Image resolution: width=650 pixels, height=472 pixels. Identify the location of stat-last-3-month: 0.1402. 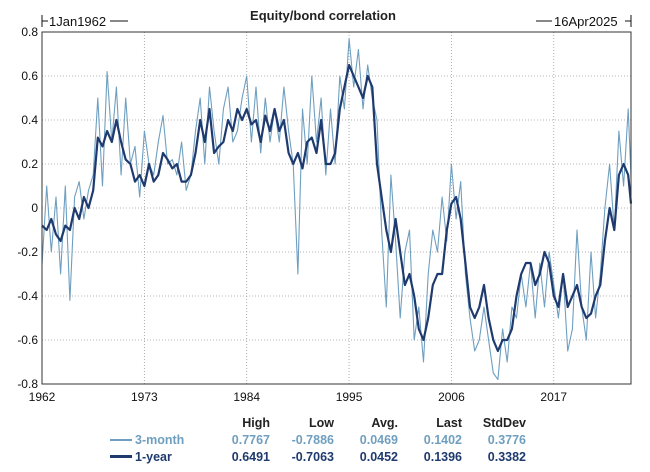
(442, 439).